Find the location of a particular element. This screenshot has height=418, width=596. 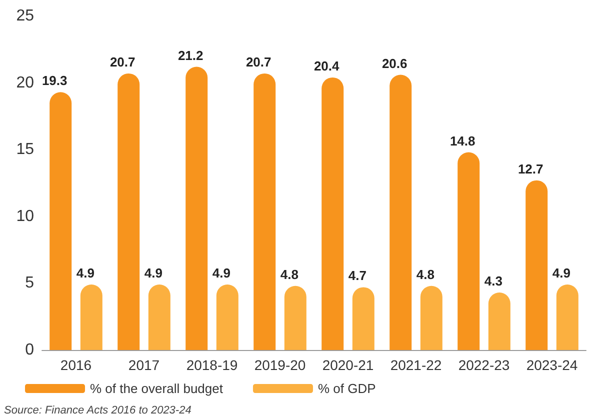

y-tick-label: 0 is located at coordinates (29, 350).